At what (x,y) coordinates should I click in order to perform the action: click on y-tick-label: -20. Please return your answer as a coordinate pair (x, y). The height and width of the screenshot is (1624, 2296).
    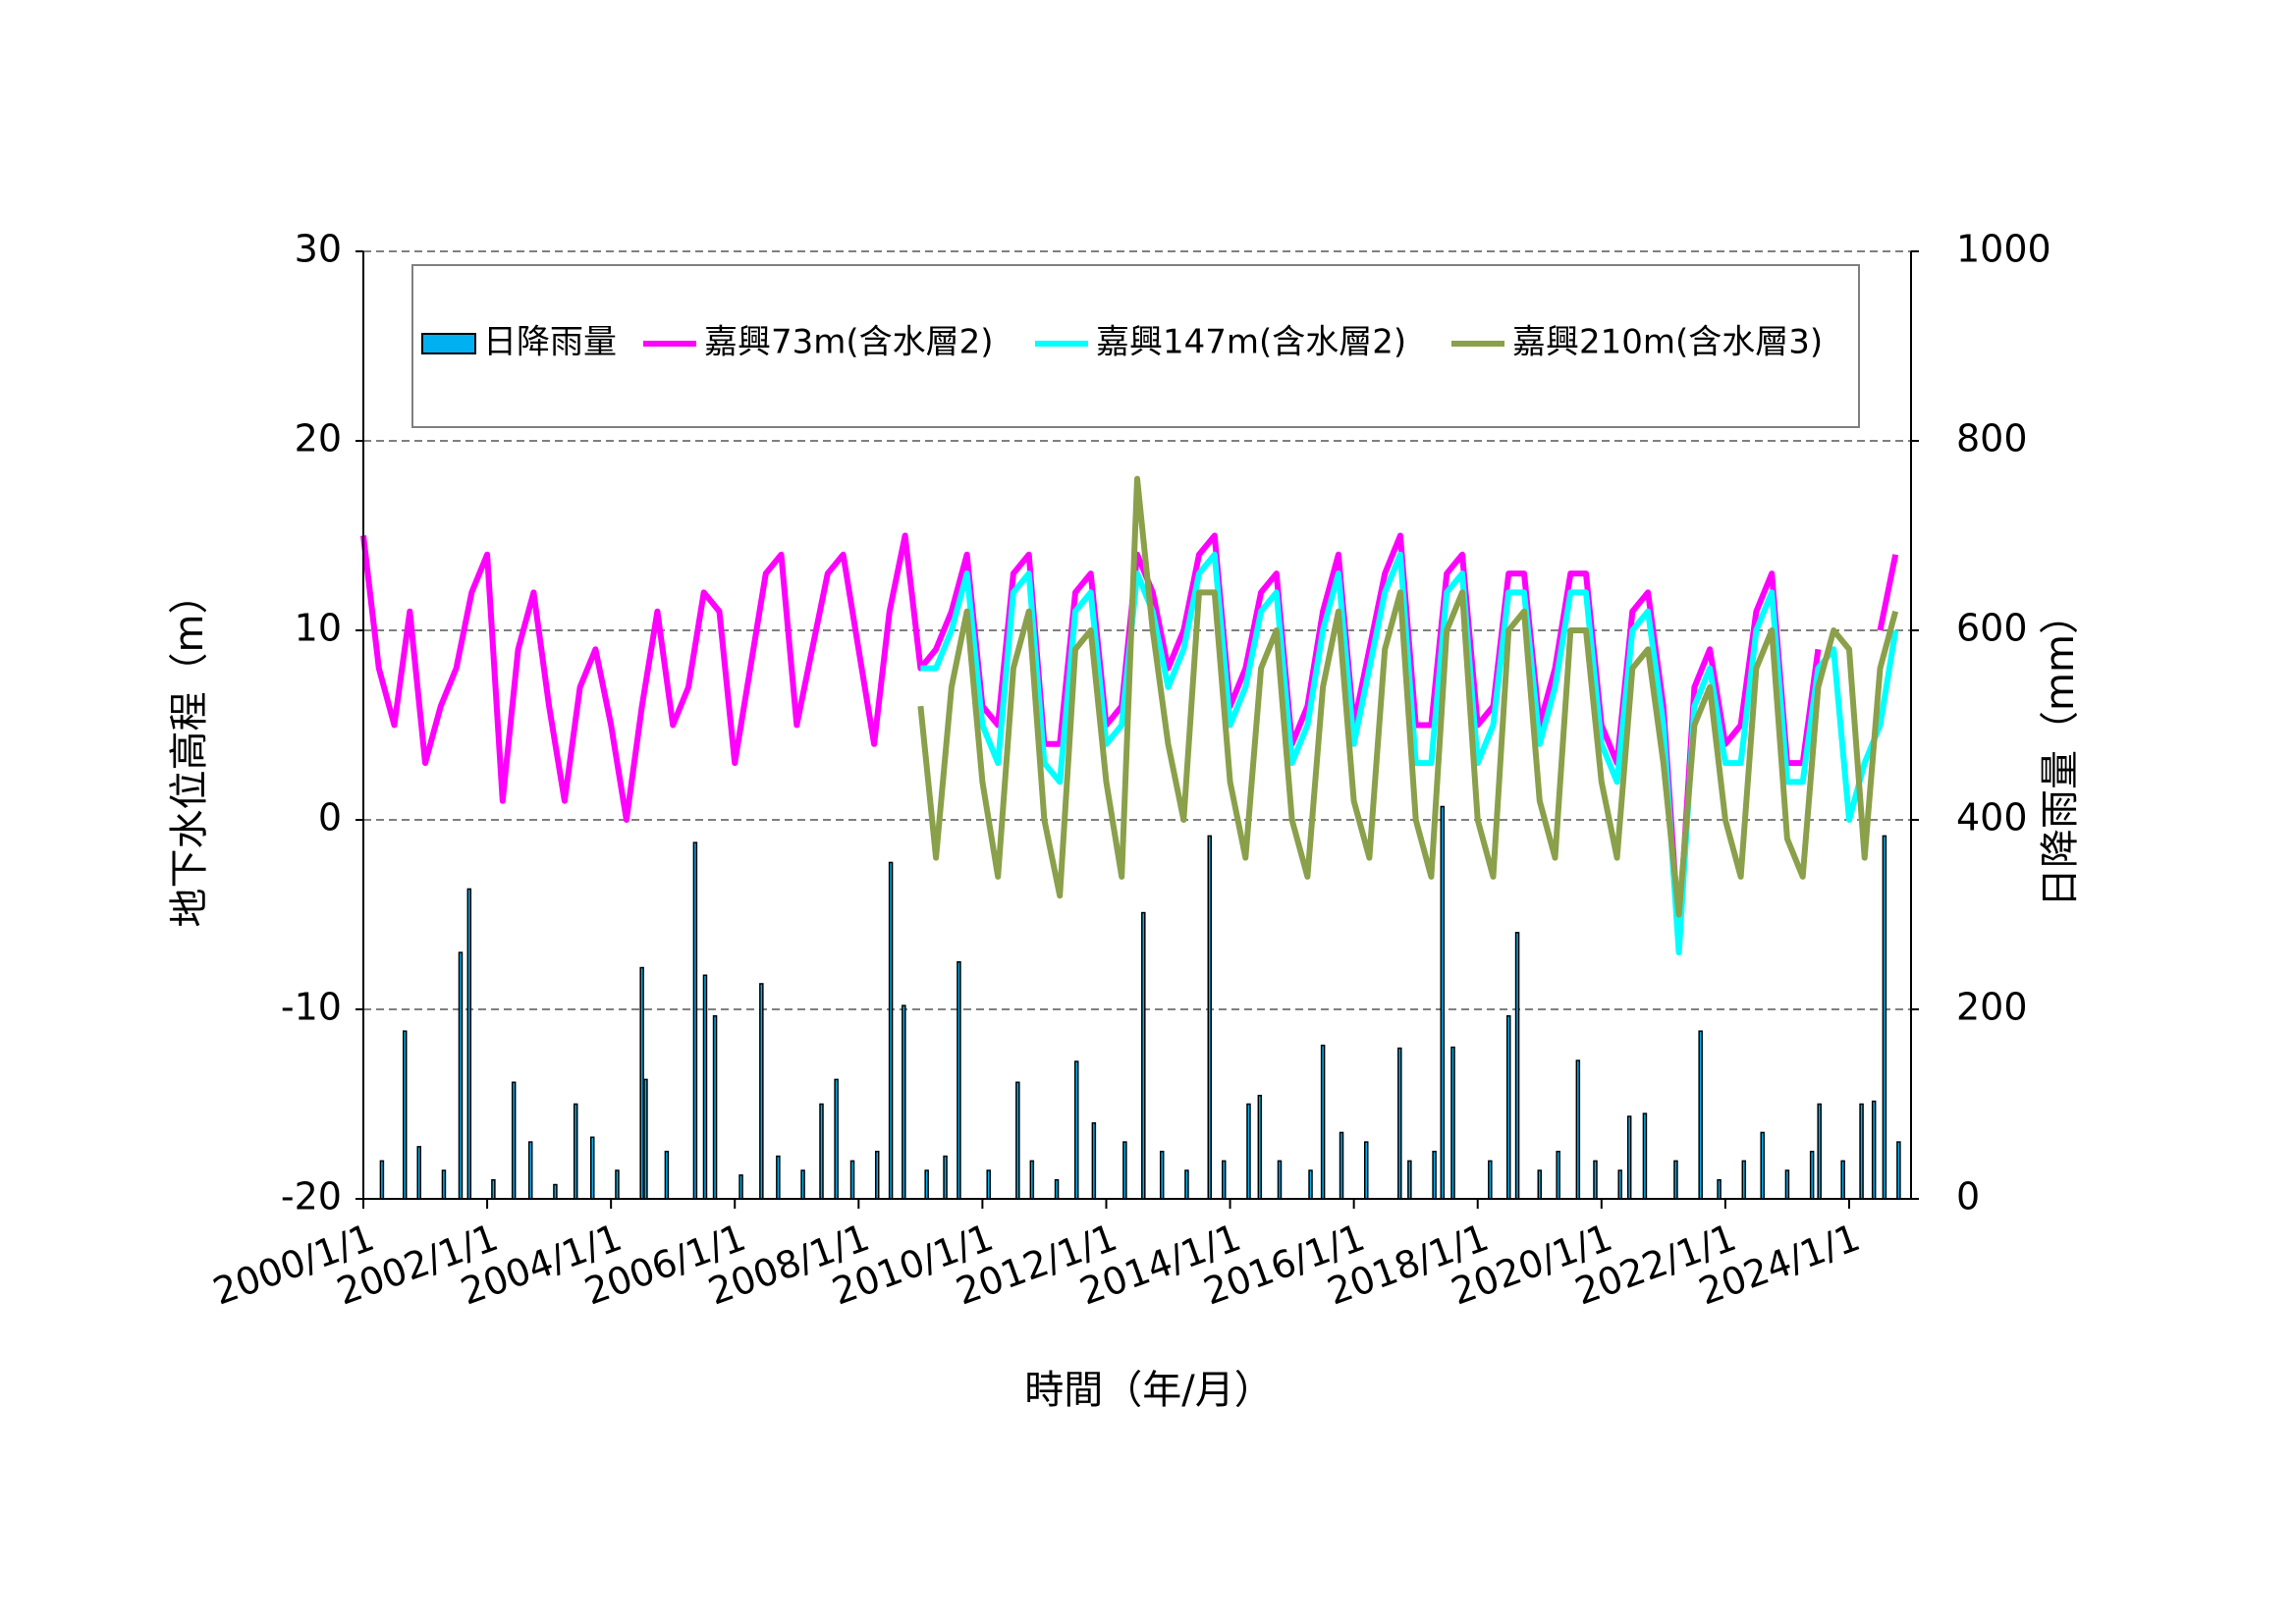
    Looking at the image, I should click on (311, 1196).